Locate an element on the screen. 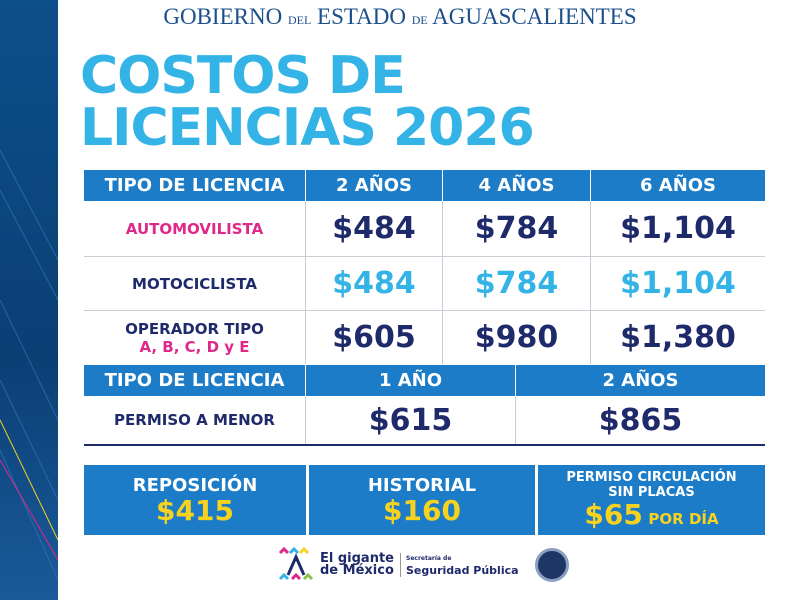  box-title: HISTORIAL is located at coordinates (422, 485).